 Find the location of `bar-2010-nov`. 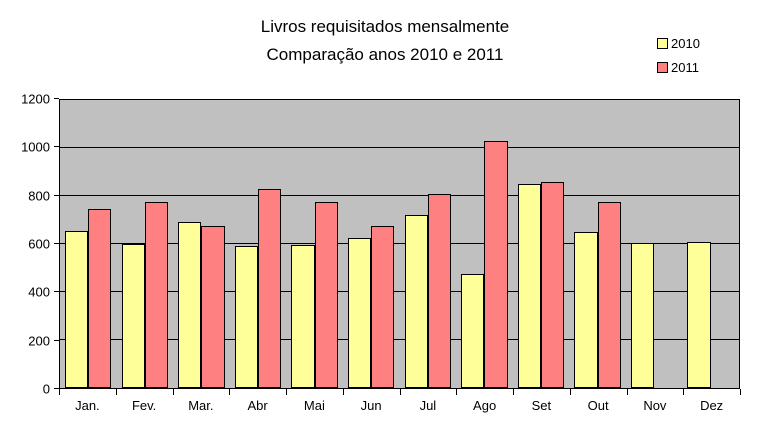

bar-2010-nov is located at coordinates (642, 315).